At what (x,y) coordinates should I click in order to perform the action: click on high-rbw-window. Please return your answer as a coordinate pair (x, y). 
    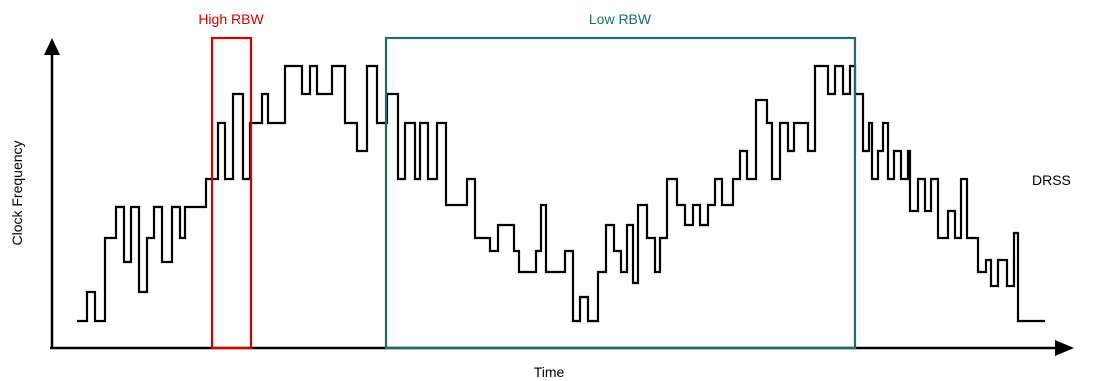
    Looking at the image, I should click on (231, 193).